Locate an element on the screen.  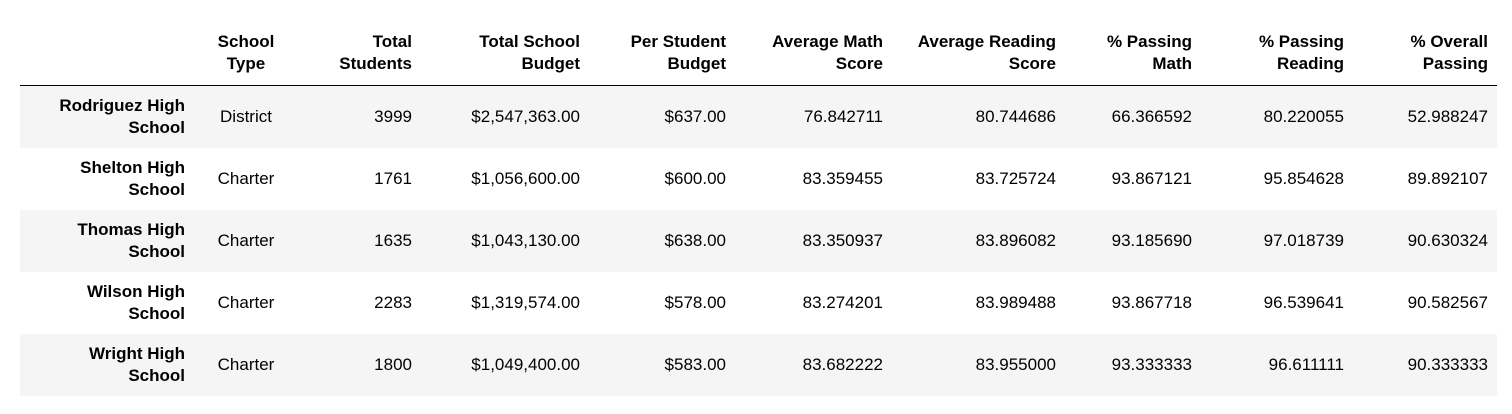
table-cell: $1,043,130.00 is located at coordinates (525, 240).